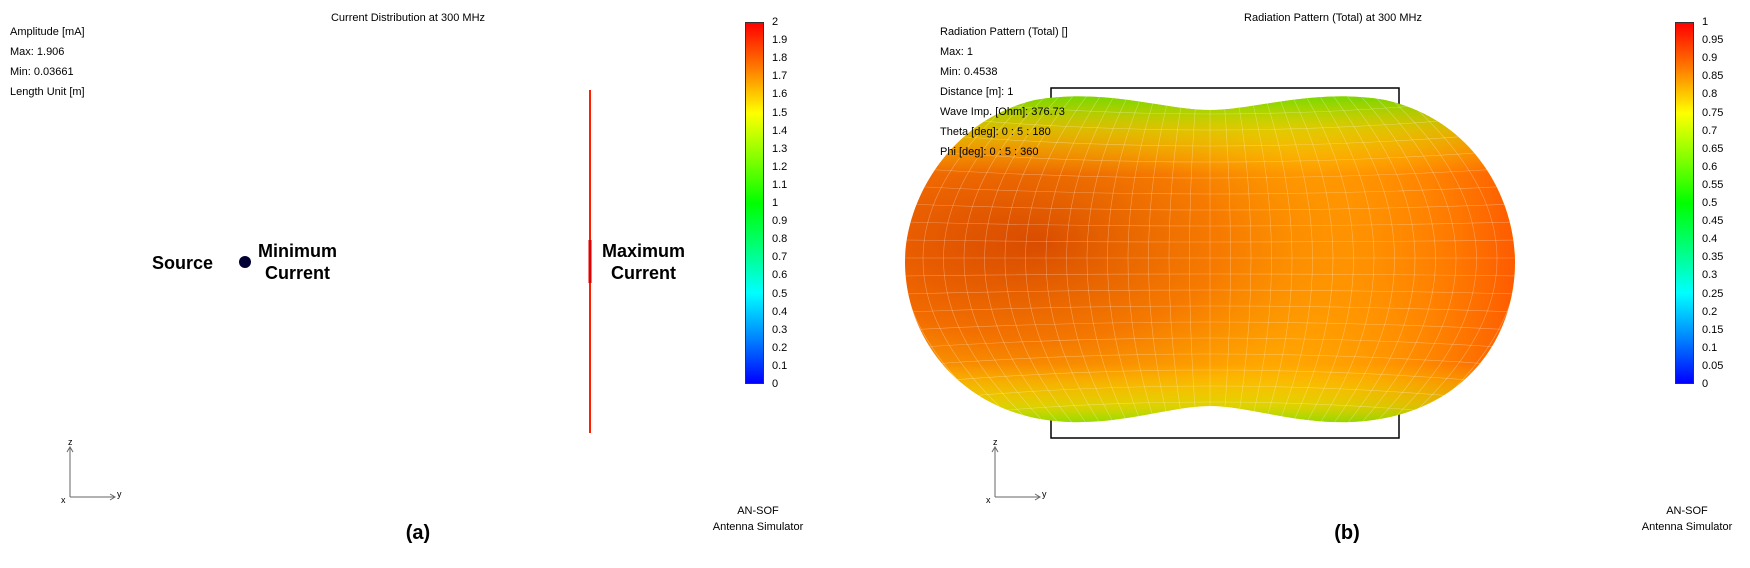 This screenshot has height=568, width=1750. Describe the element at coordinates (119, 494) in the screenshot. I see `axis-label-y: y` at that location.